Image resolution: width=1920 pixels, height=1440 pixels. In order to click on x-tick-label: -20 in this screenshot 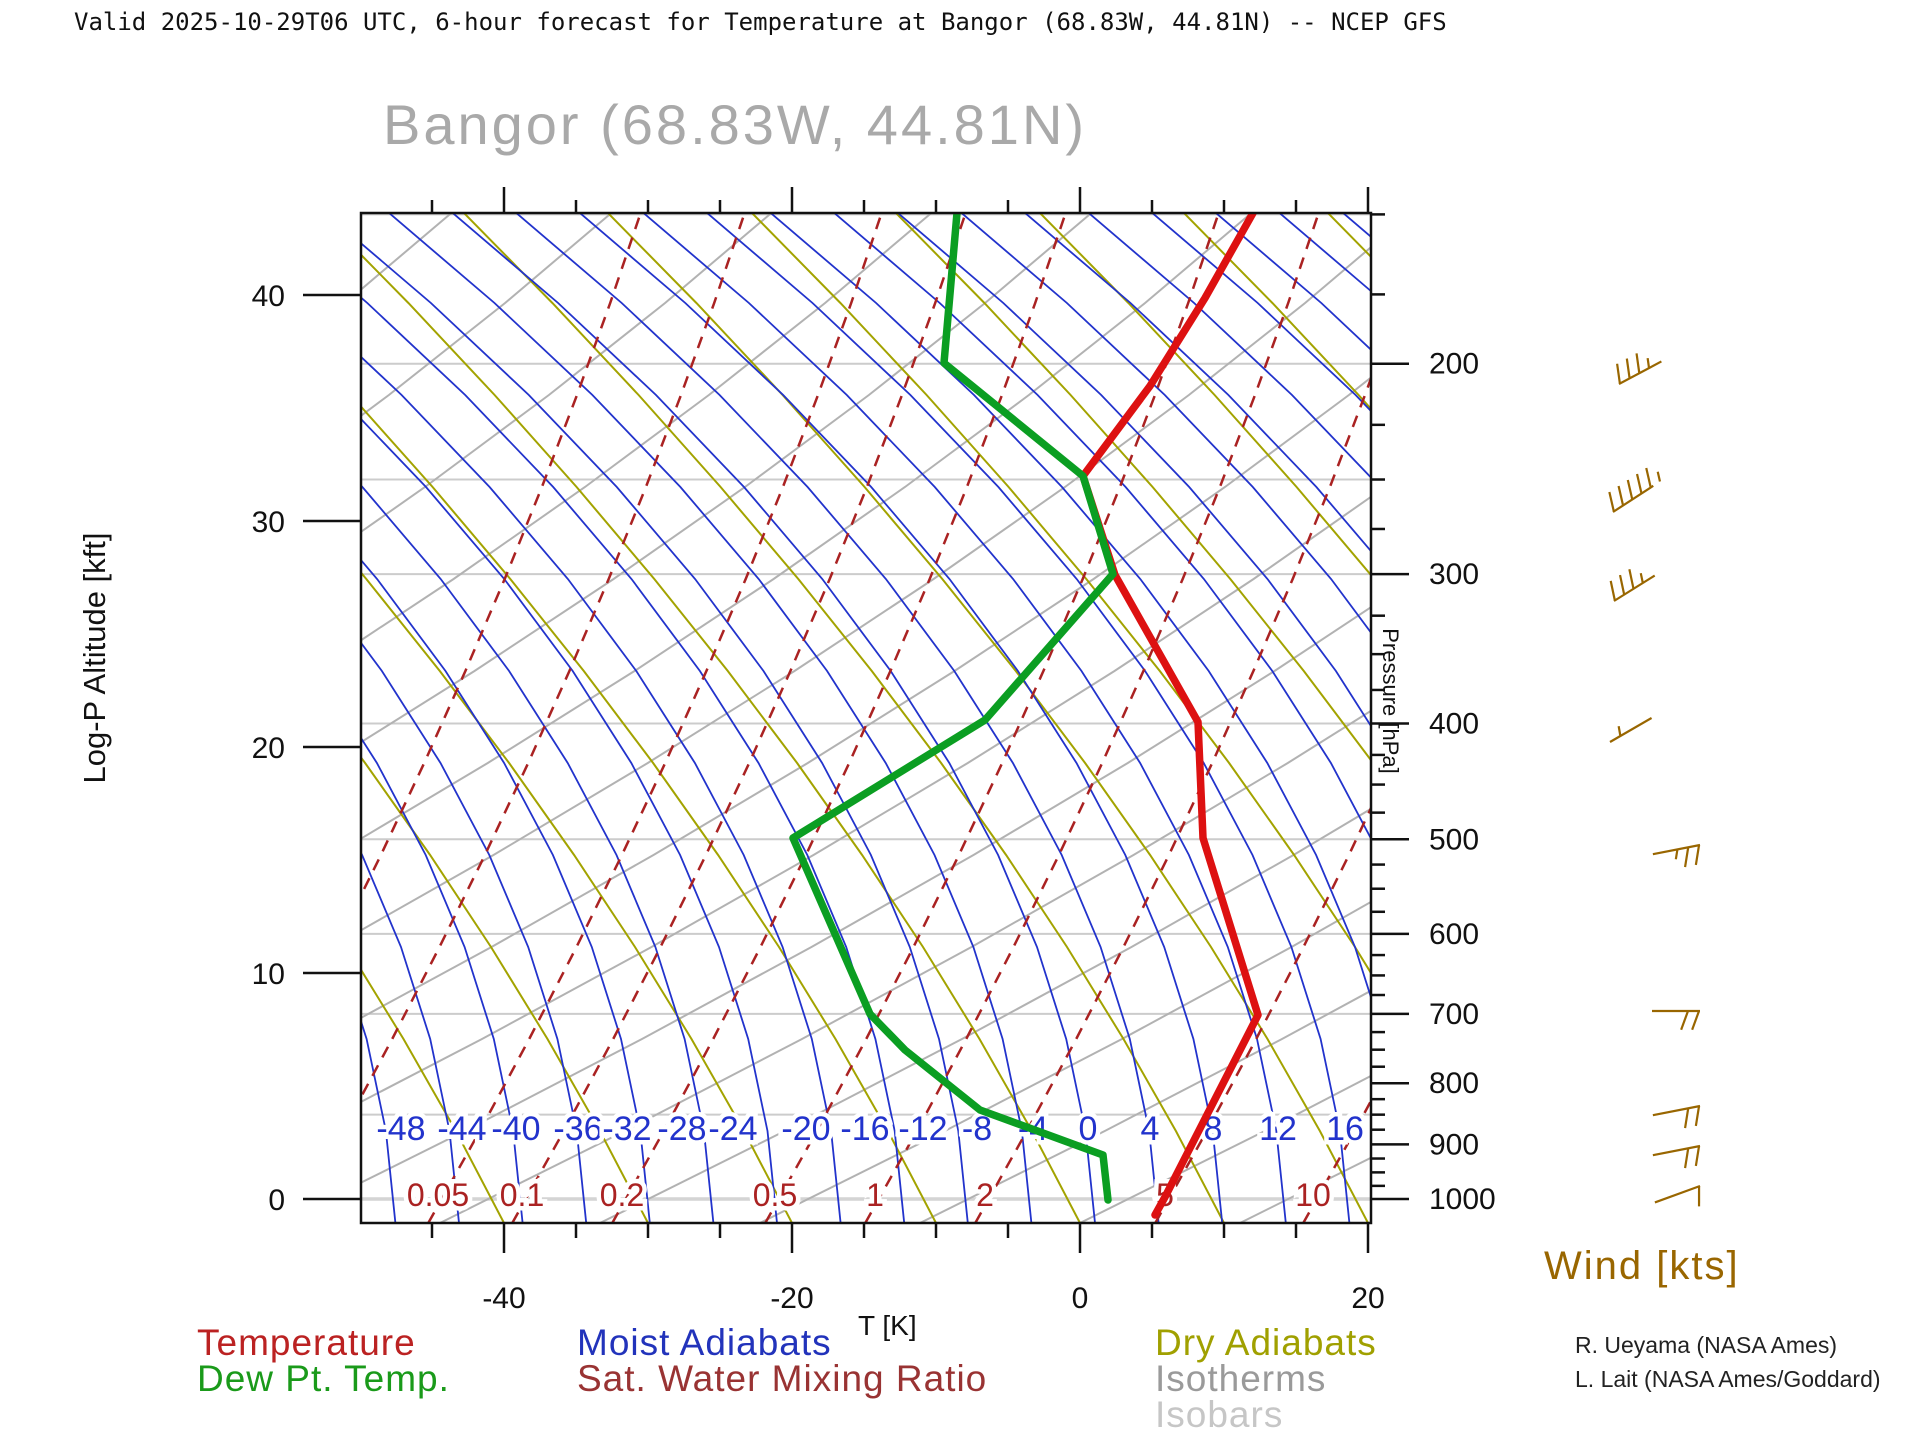, I will do `click(791, 1298)`.